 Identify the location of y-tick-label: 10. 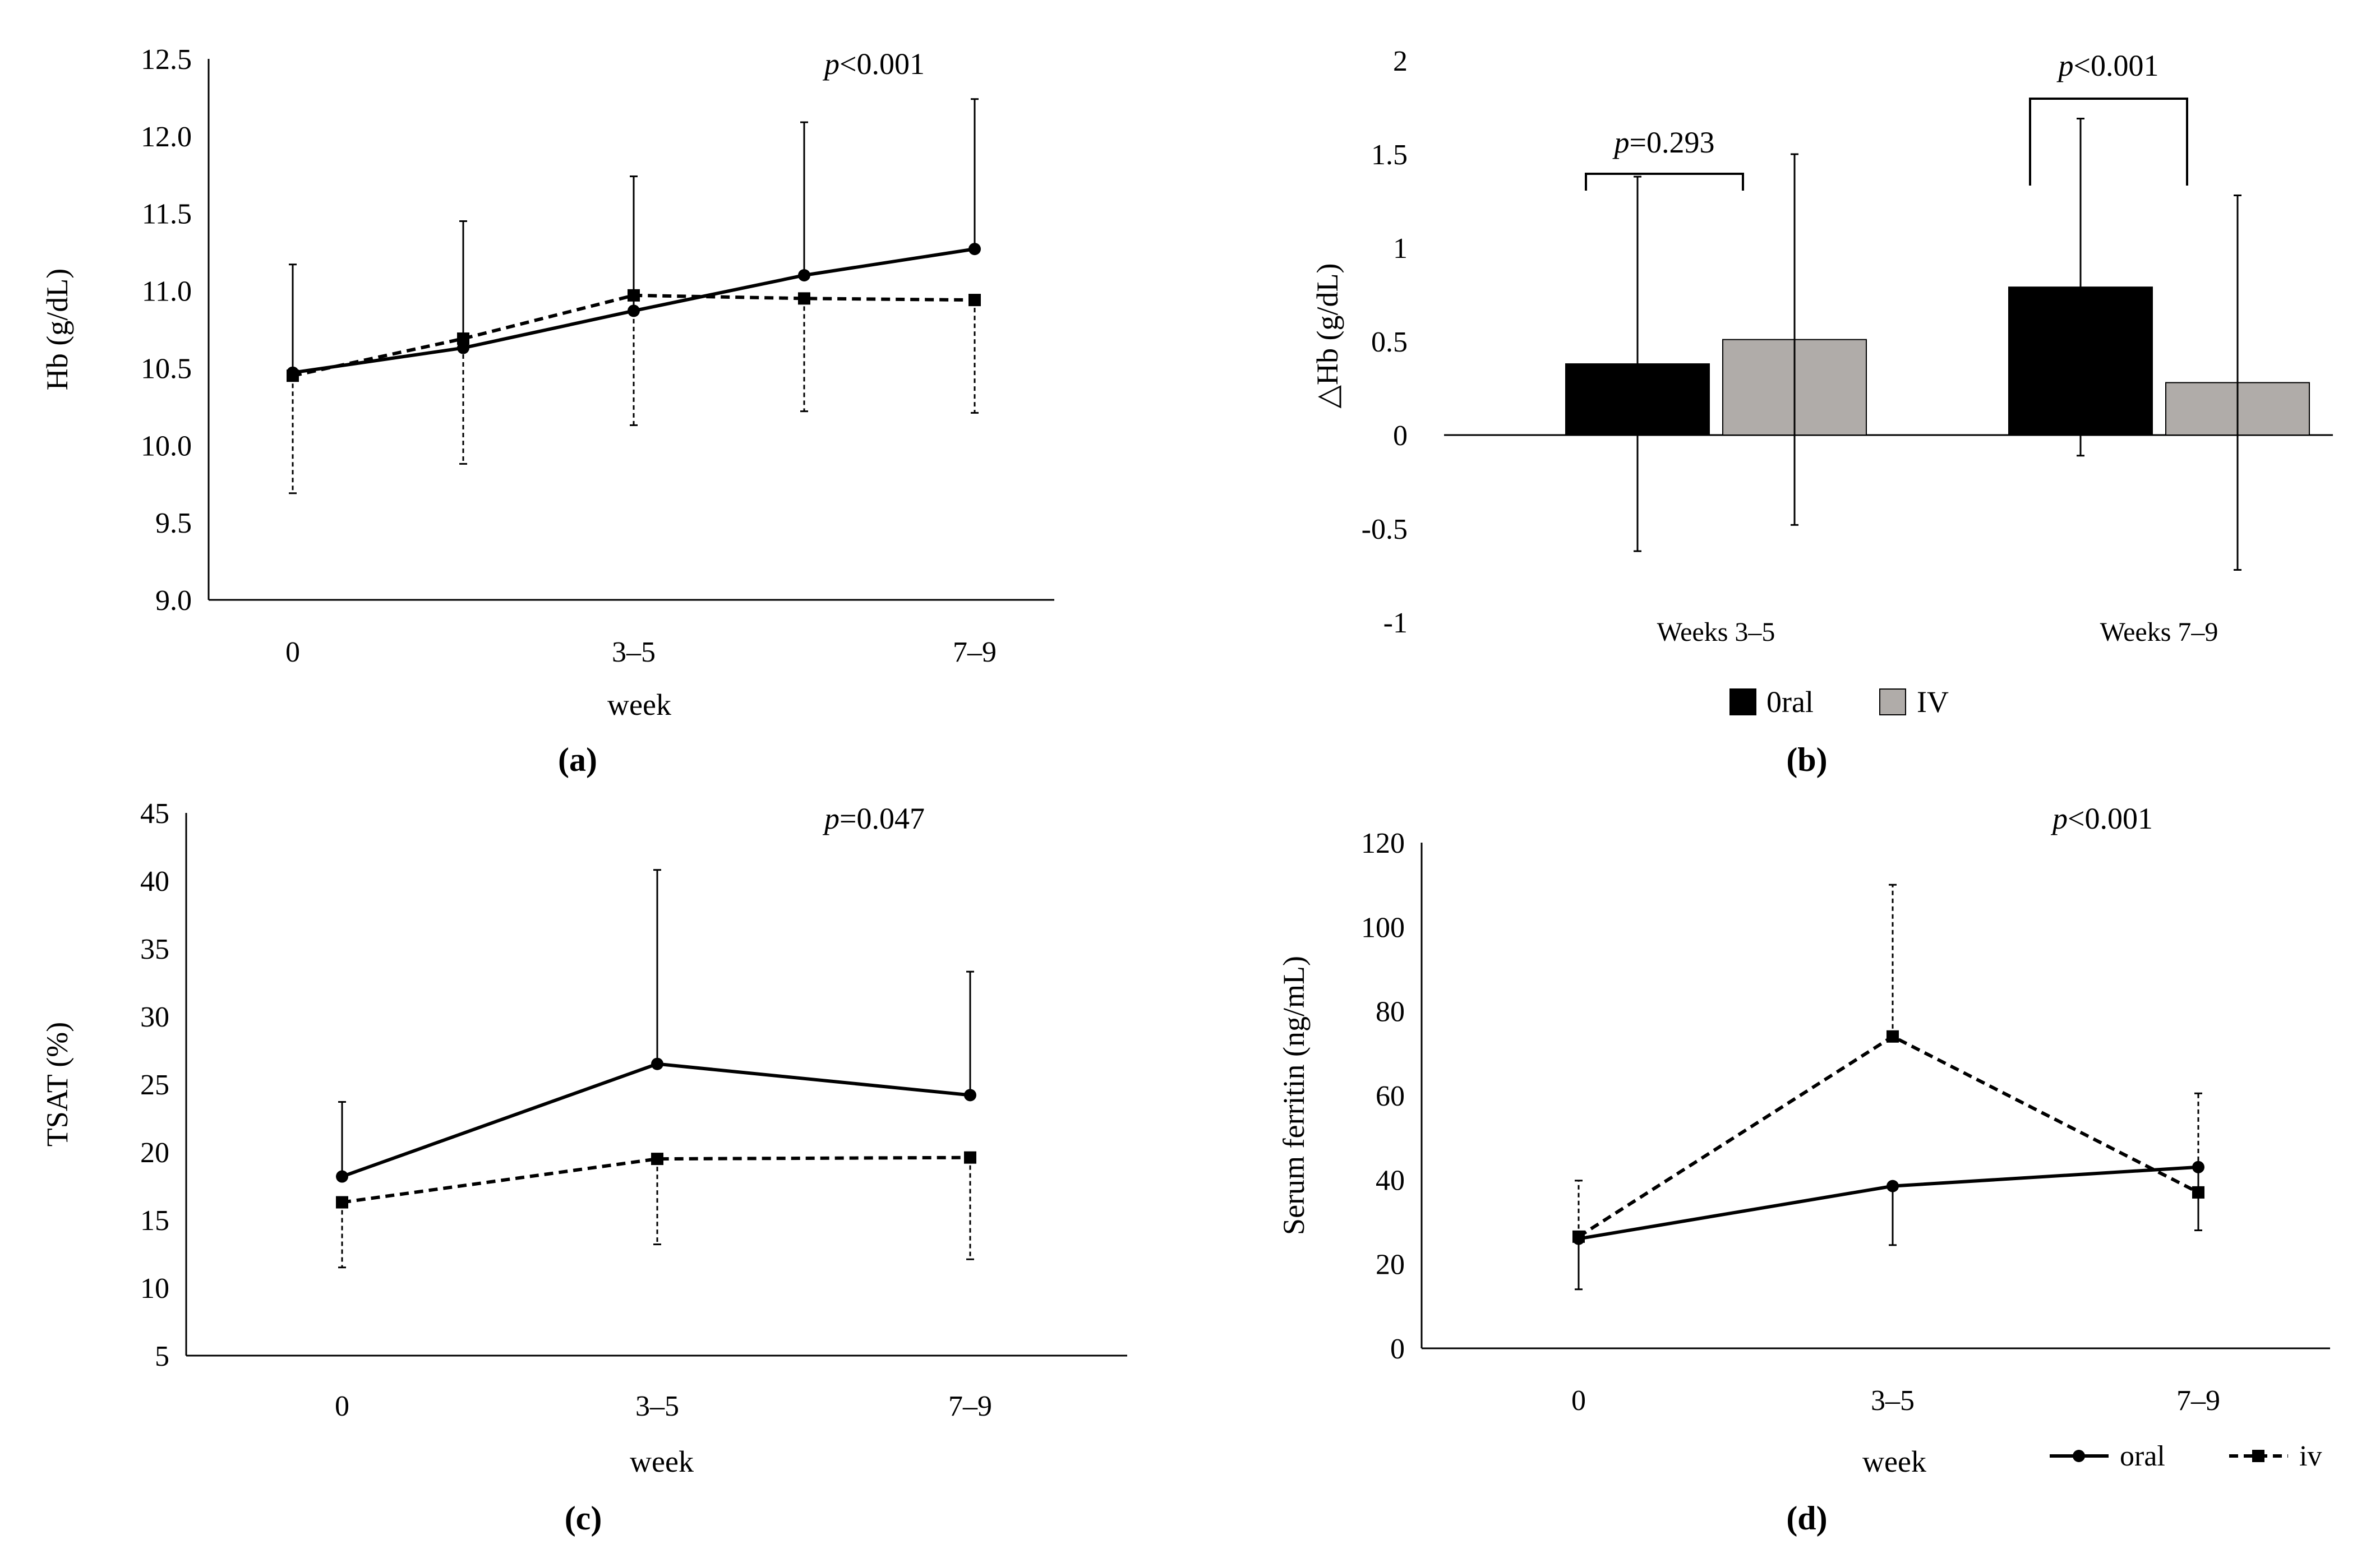
(154, 1289).